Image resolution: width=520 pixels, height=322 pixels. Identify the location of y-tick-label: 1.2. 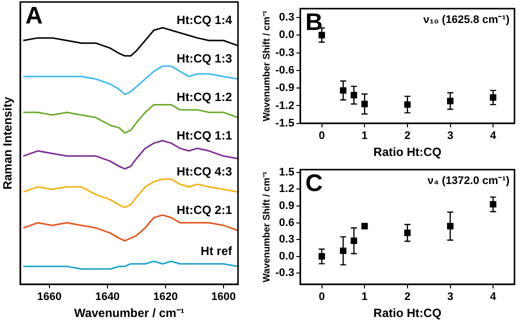
(286, 189).